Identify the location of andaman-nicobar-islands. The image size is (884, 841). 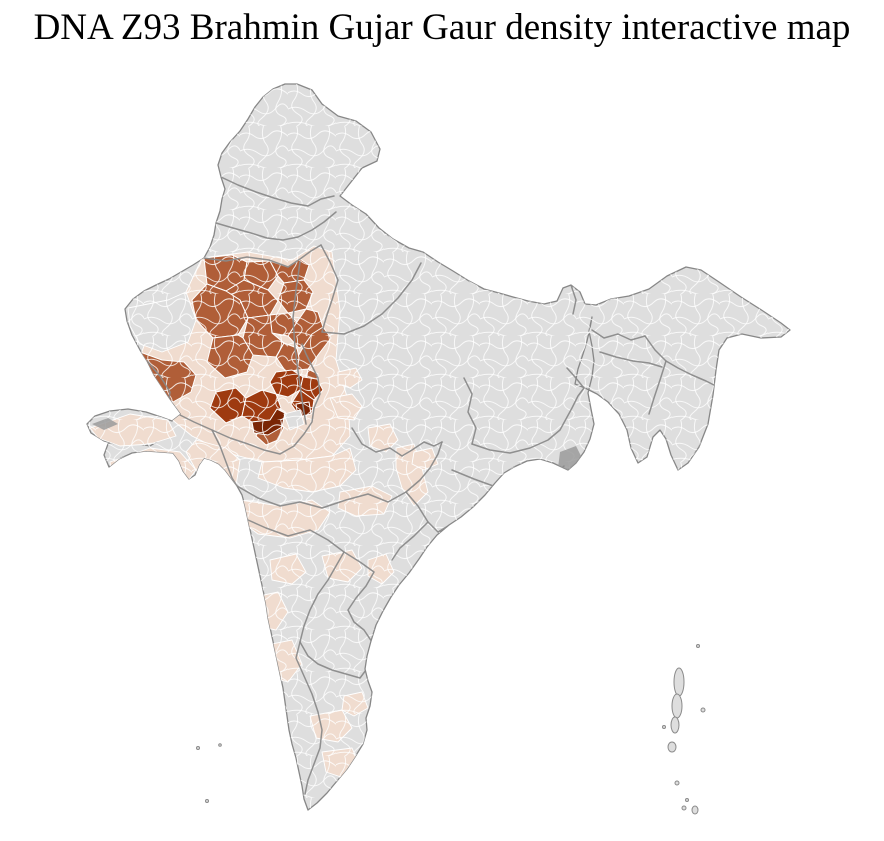
(684, 729).